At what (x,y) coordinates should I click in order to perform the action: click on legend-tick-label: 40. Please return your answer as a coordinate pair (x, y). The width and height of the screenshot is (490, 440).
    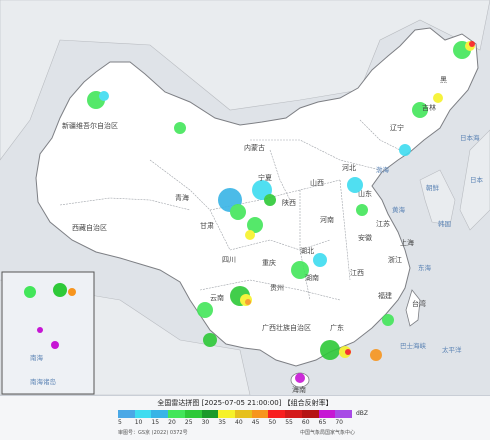
    Looking at the image, I should click on (239, 422).